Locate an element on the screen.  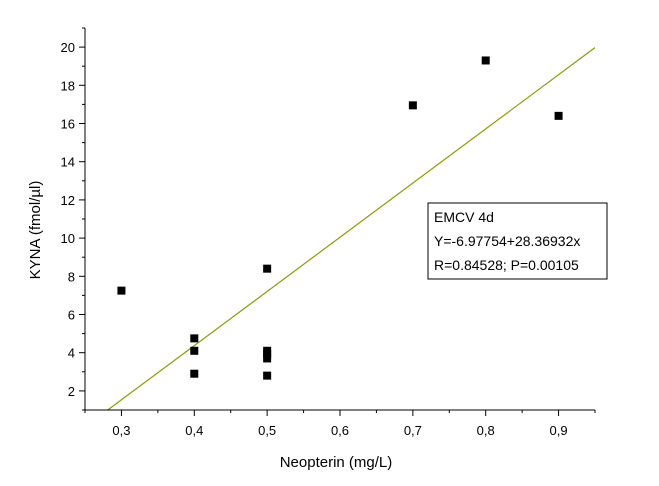
y-tick-label: 16 is located at coordinates (68, 124).